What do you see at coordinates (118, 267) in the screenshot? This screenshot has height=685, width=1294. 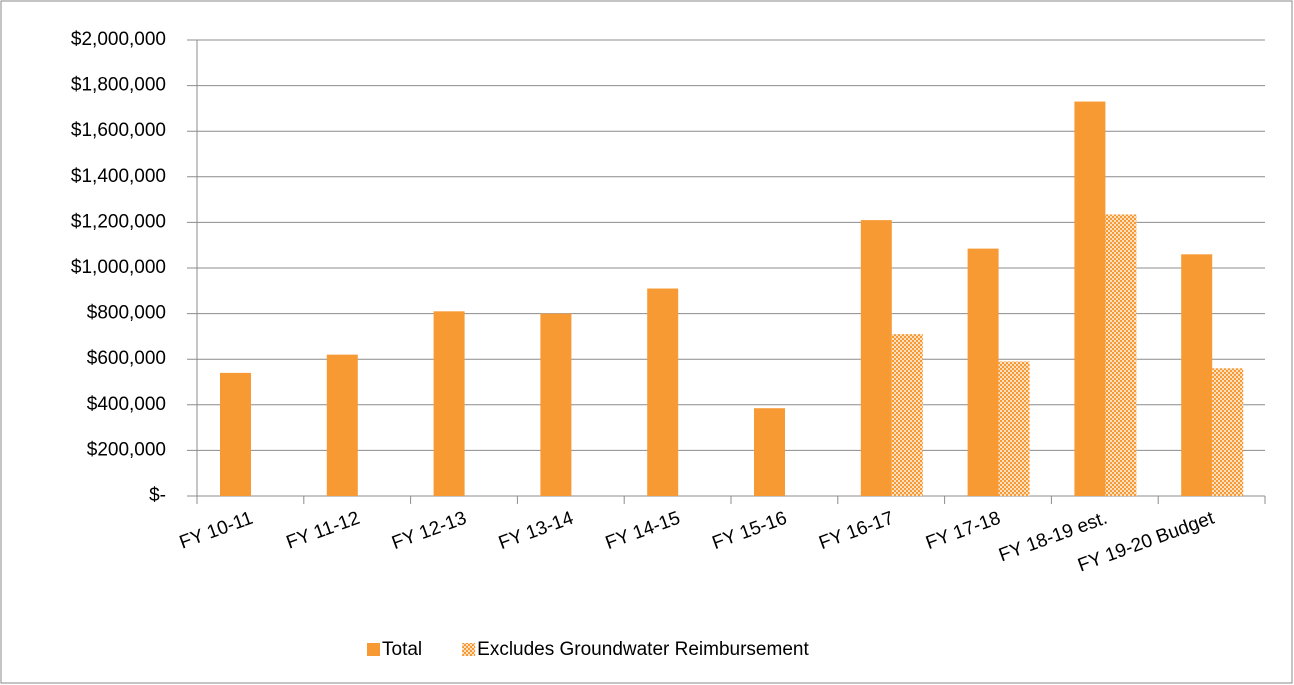 I see `y-tick-label: $1,000,000` at bounding box center [118, 267].